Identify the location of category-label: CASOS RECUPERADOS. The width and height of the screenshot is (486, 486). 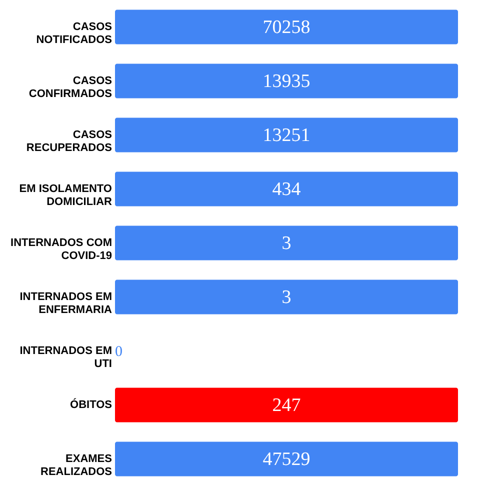
(69, 141).